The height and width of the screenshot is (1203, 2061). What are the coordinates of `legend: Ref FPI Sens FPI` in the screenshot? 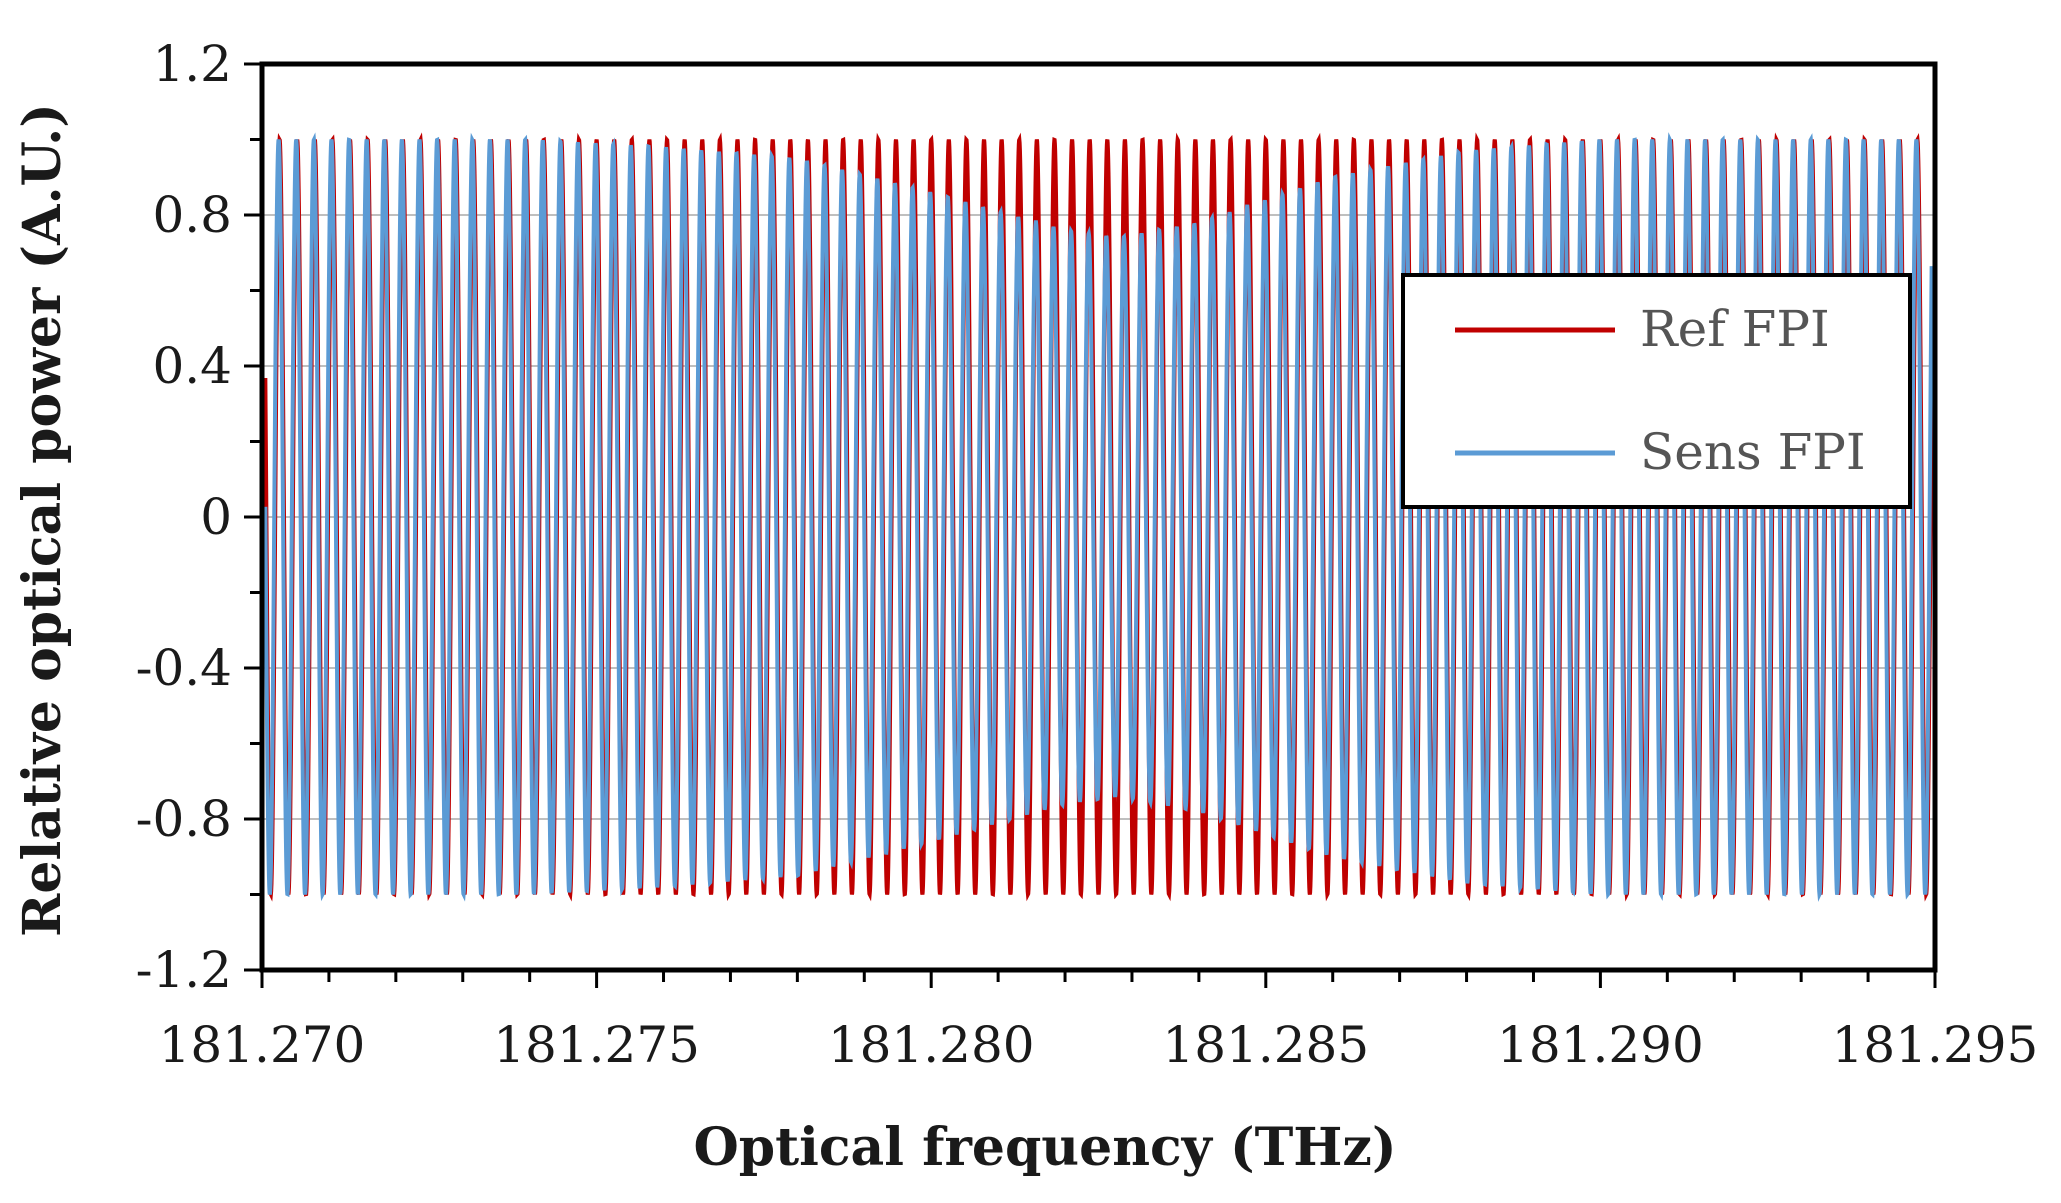 It's located at (1656, 391).